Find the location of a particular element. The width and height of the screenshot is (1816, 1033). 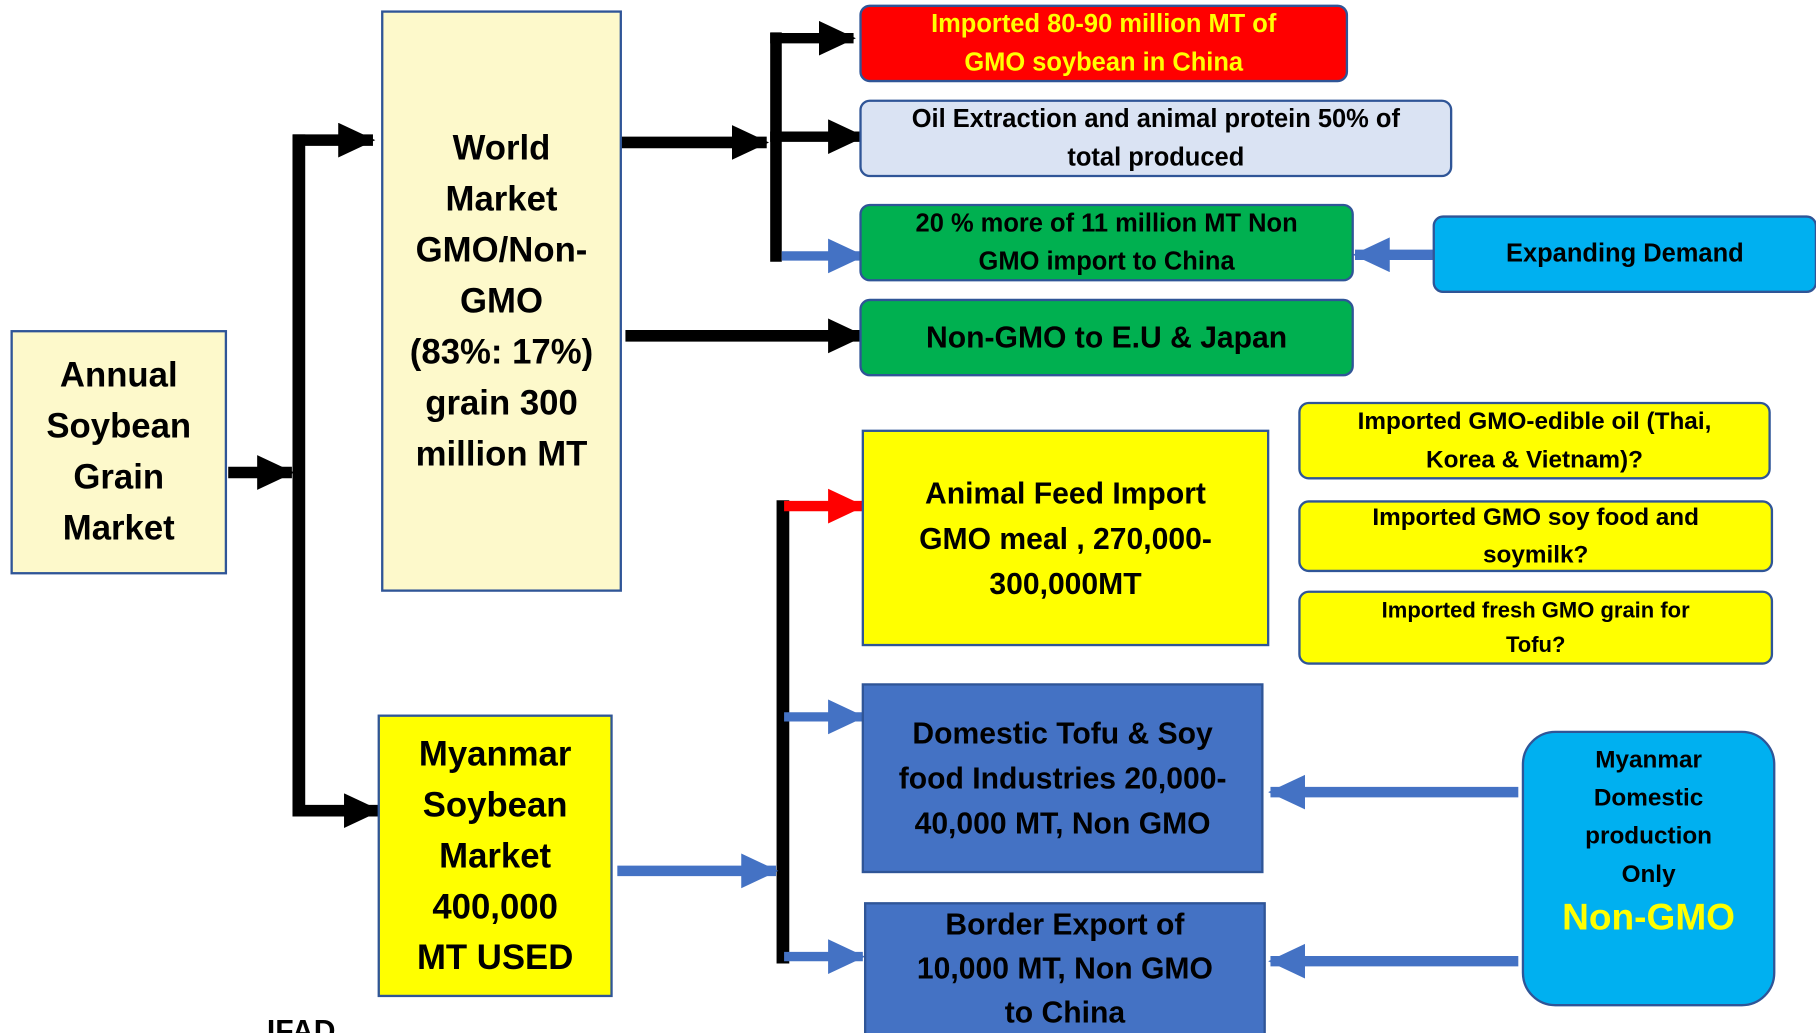

node-label: Non-GMO to E.U & Japan is located at coordinates (1106, 337).